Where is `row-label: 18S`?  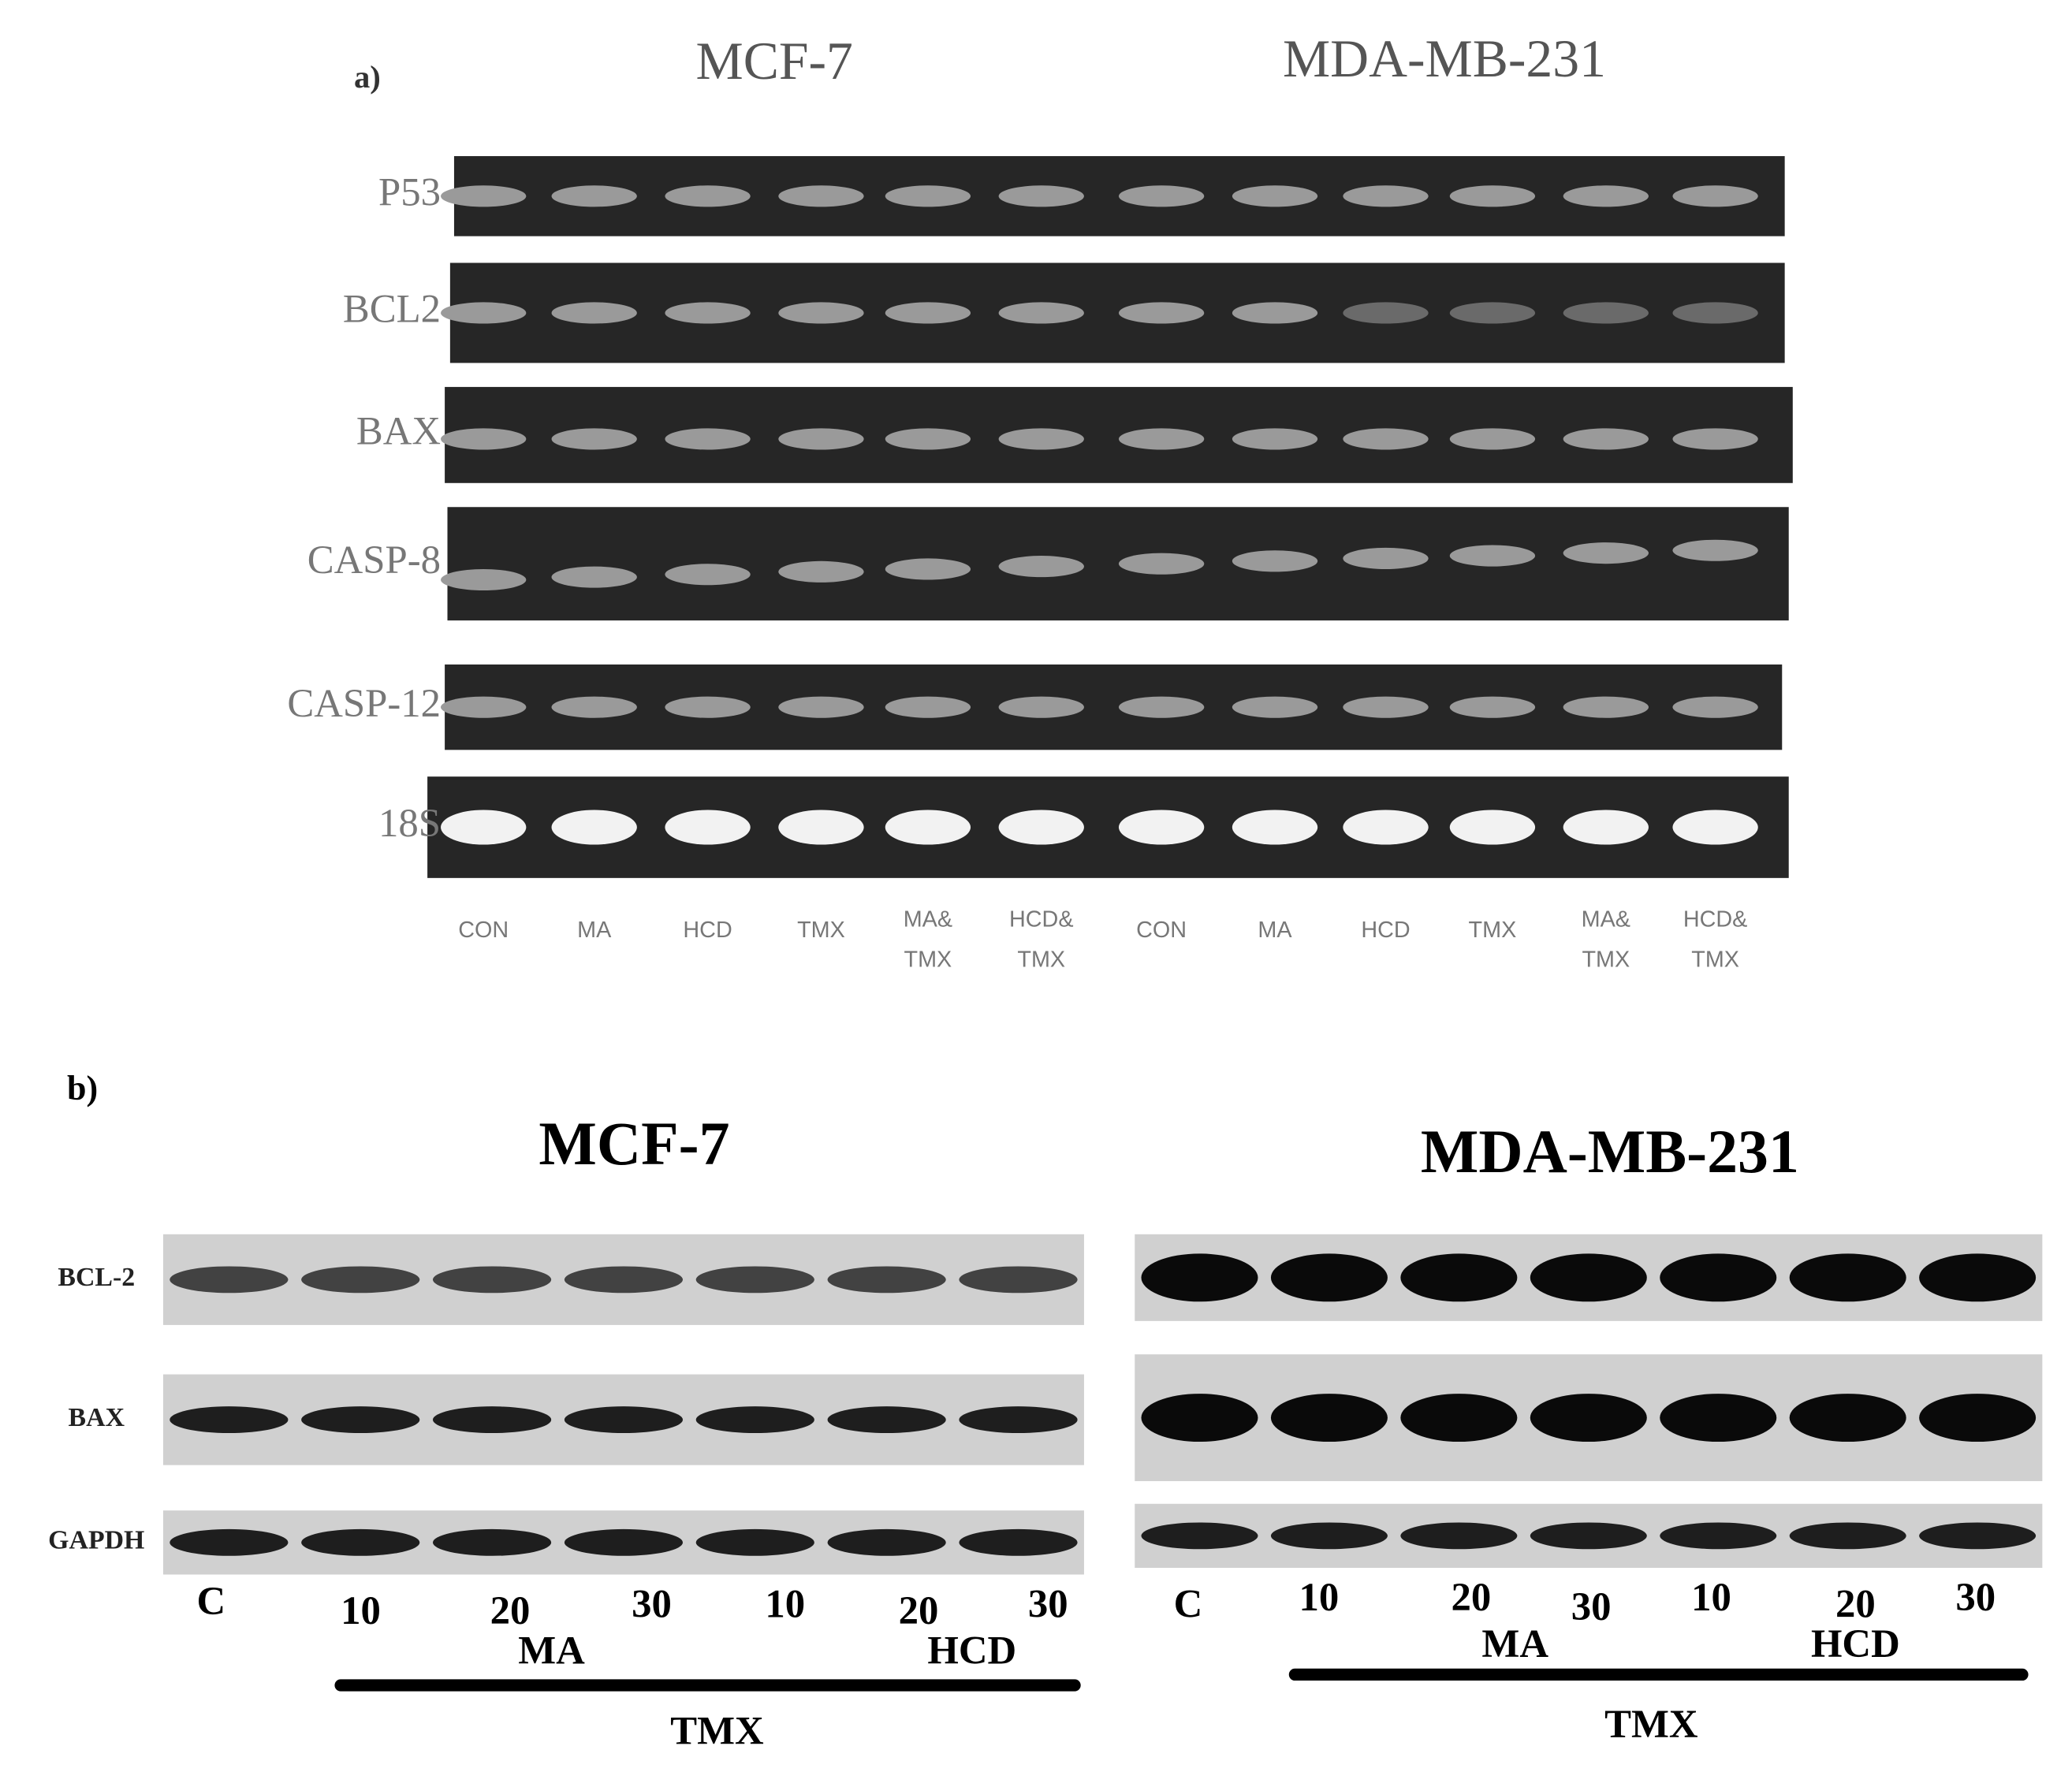
row-label: 18S is located at coordinates (409, 823).